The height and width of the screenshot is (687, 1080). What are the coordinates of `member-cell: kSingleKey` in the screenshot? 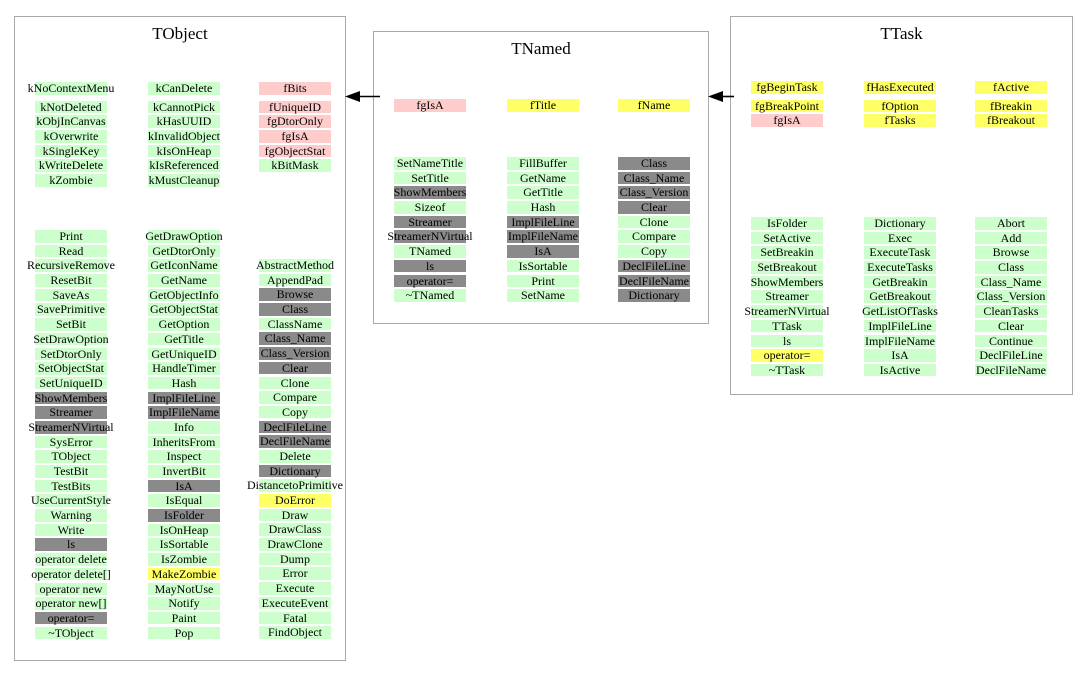 It's located at (71, 151).